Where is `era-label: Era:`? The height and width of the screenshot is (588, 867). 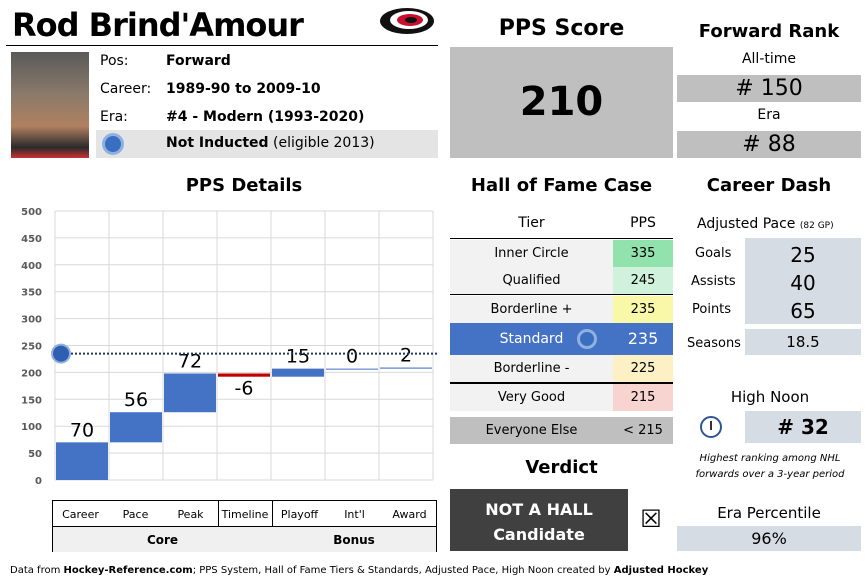
era-label: Era: is located at coordinates (114, 117).